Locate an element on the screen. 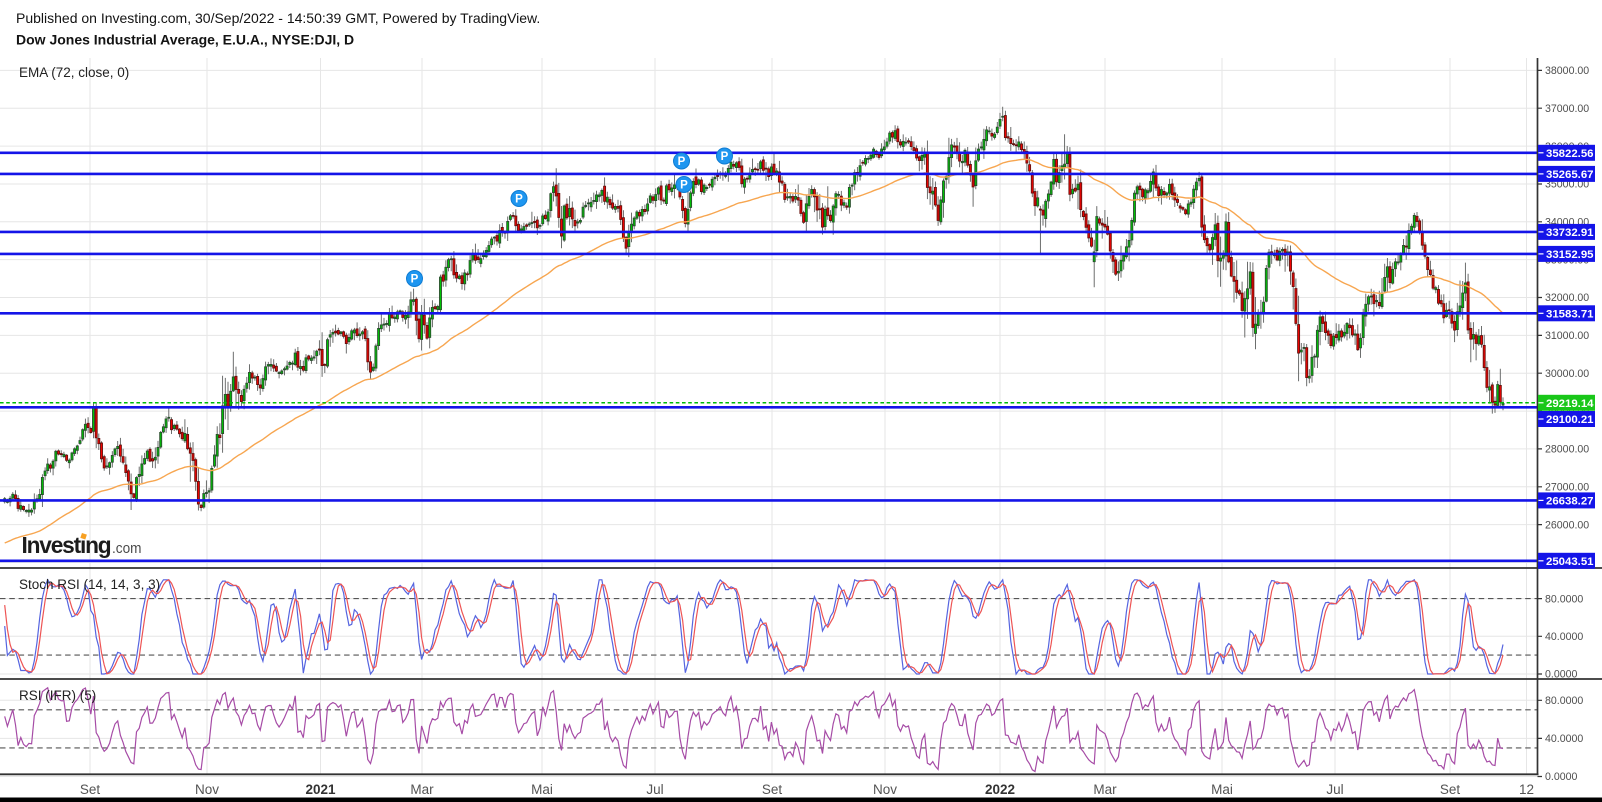 This screenshot has width=1602, height=802. svg-text: 35265.67 is located at coordinates (1570, 175).